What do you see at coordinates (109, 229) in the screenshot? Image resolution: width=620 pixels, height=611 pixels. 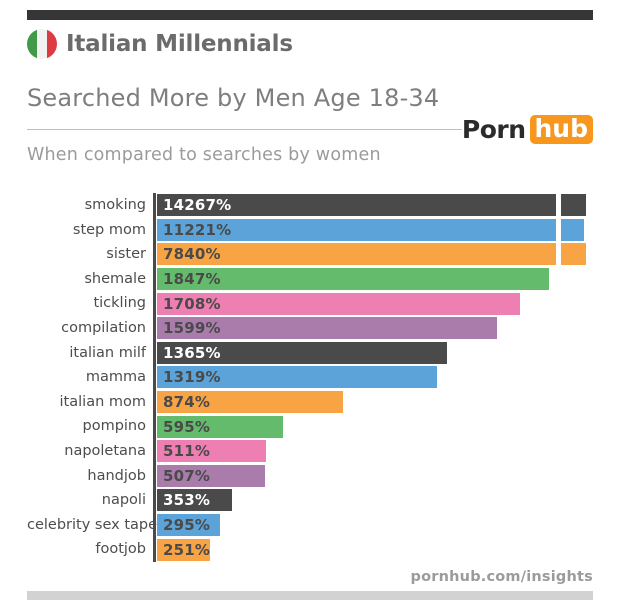 I see `bar-category-label: step mom` at bounding box center [109, 229].